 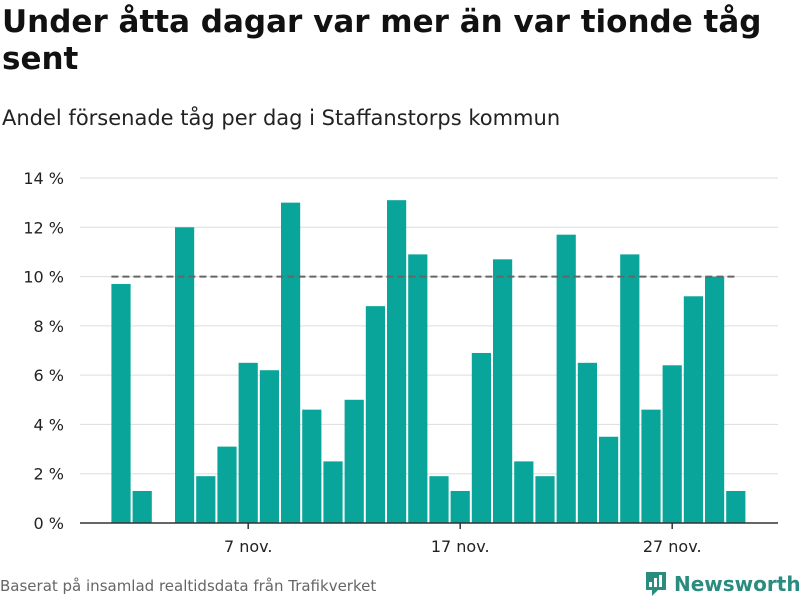 I want to click on x-tick-label: 7 nov., so click(x=248, y=546).